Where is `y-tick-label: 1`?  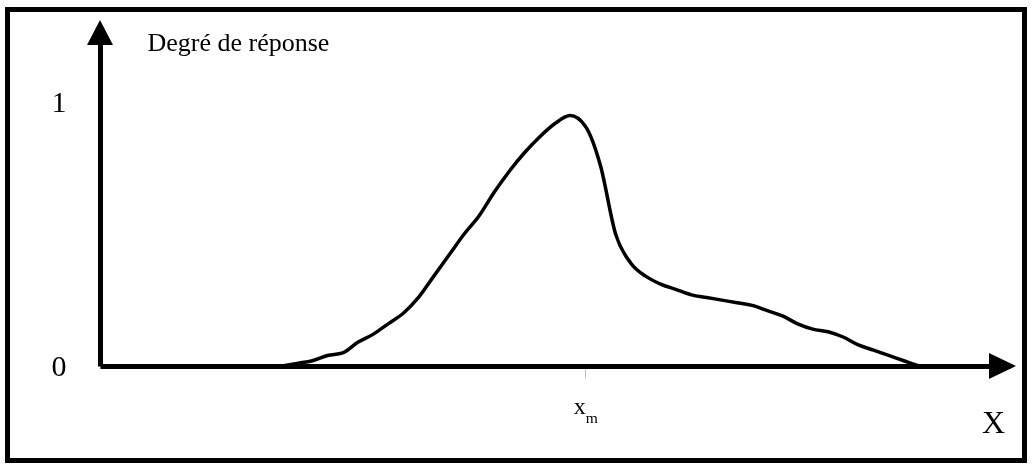 y-tick-label: 1 is located at coordinates (59, 101).